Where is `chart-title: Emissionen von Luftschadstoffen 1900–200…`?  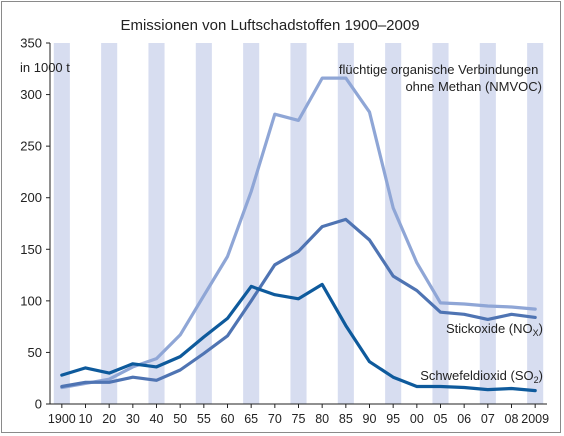 chart-title: Emissionen von Luftschadstoffen 1900–200… is located at coordinates (269, 25).